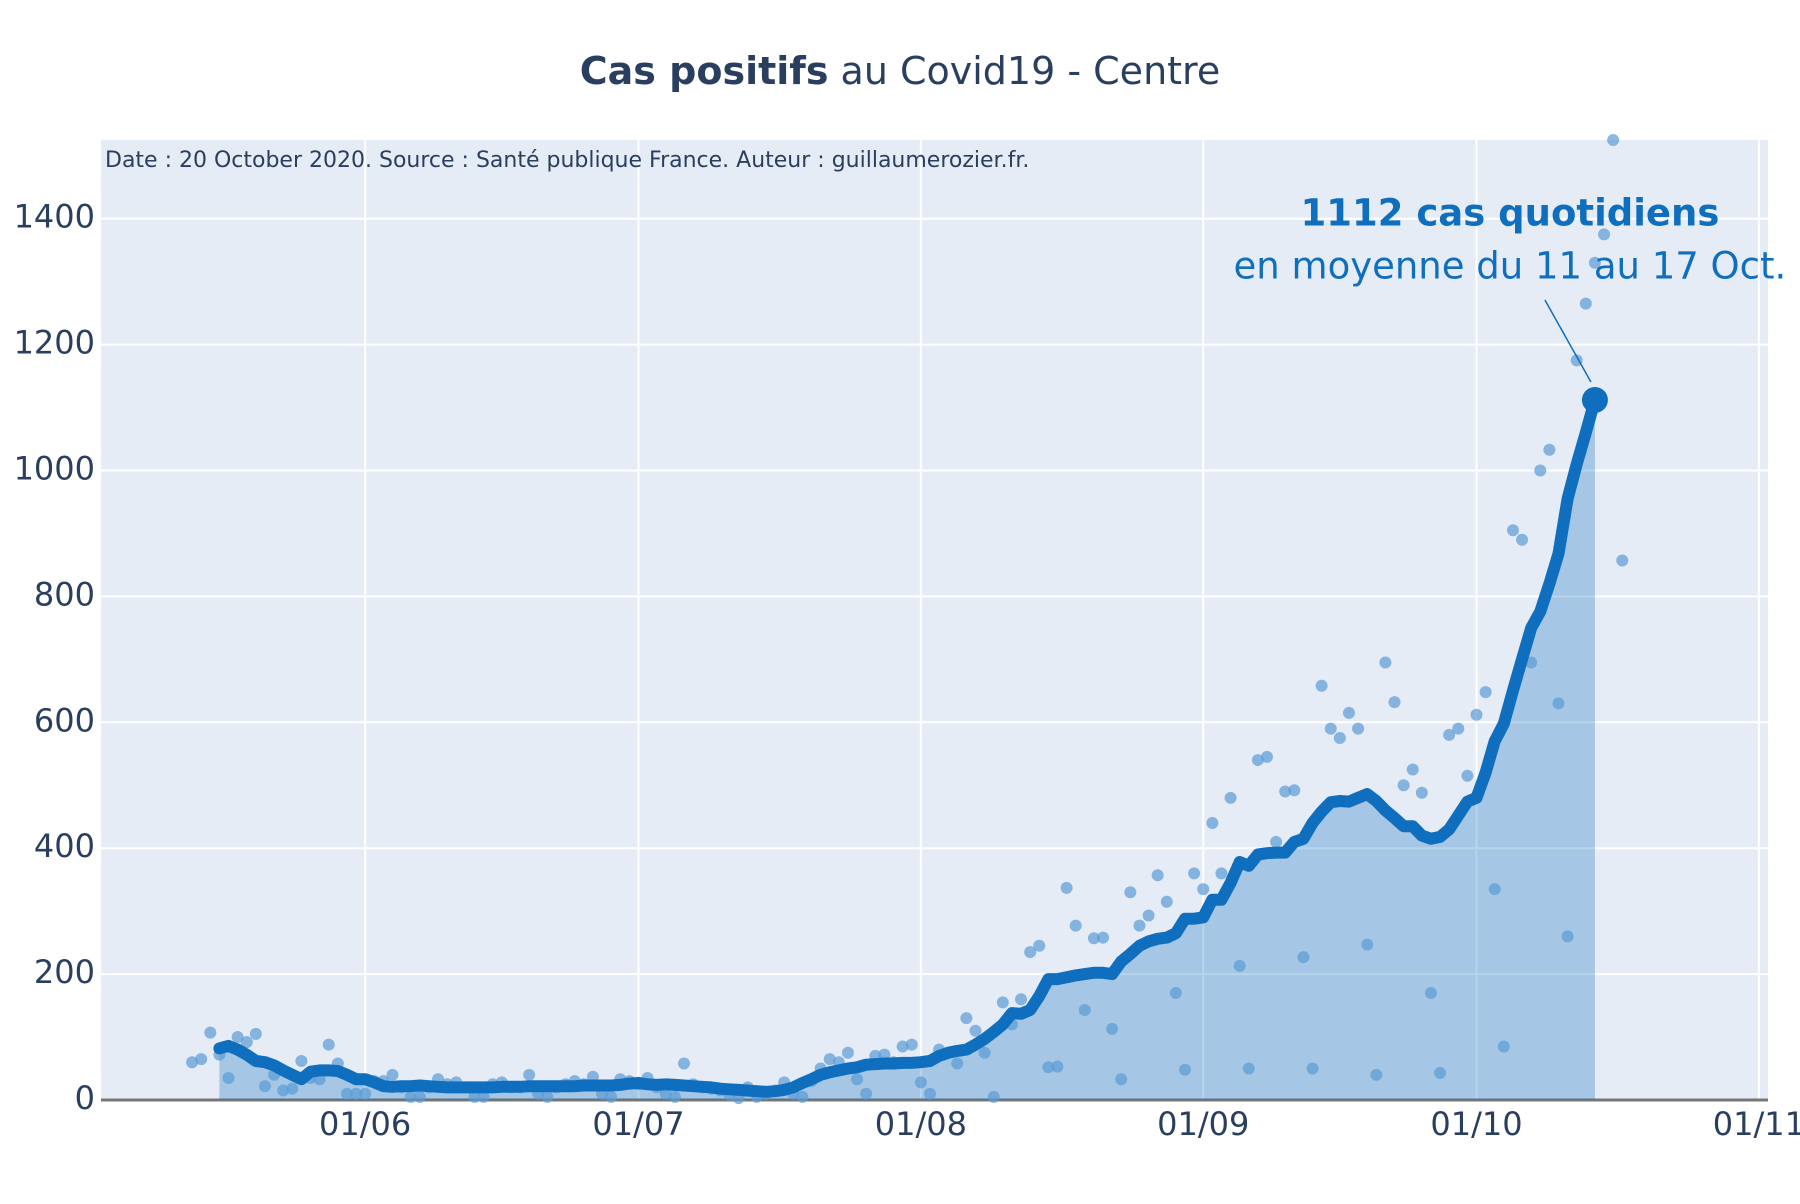 This screenshot has width=1800, height=1204. I want to click on x-tick-label: 01/06, so click(365, 1124).